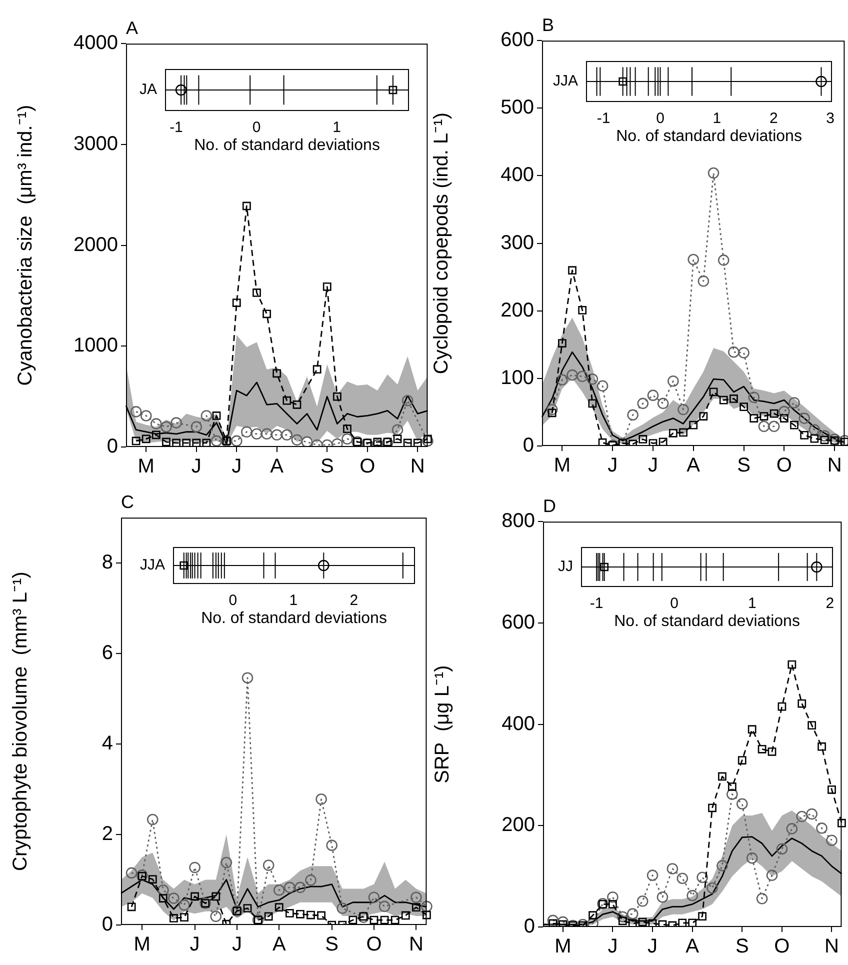  What do you see at coordinates (830, 119) in the screenshot?
I see `x-tick-label: 3` at bounding box center [830, 119].